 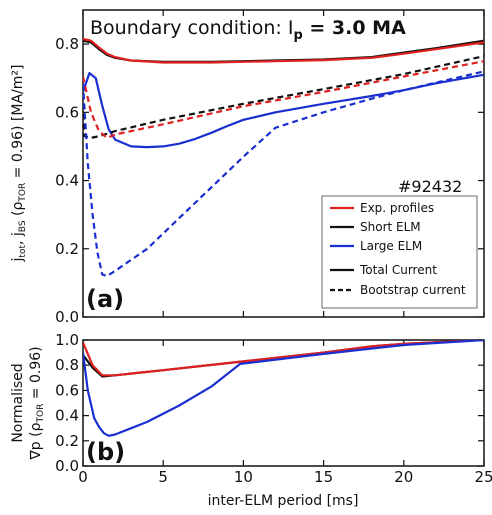 What do you see at coordinates (430, 186) in the screenshot?
I see `shot-label: #92432` at bounding box center [430, 186].